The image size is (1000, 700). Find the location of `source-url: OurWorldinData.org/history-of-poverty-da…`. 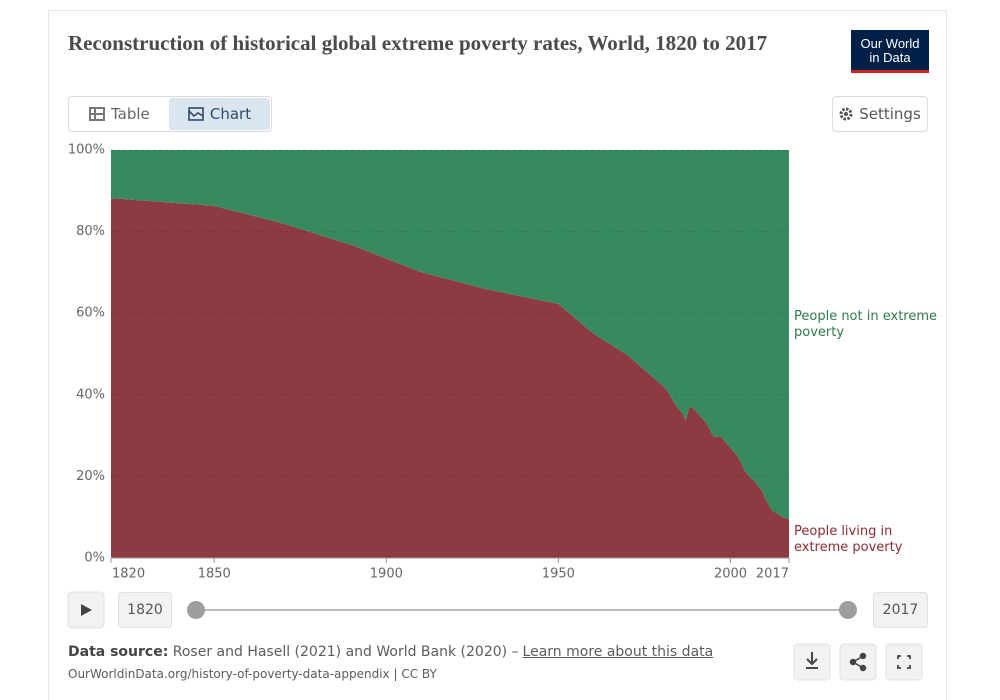

source-url: OurWorldinData.org/history-of-poverty-da… is located at coordinates (252, 674).